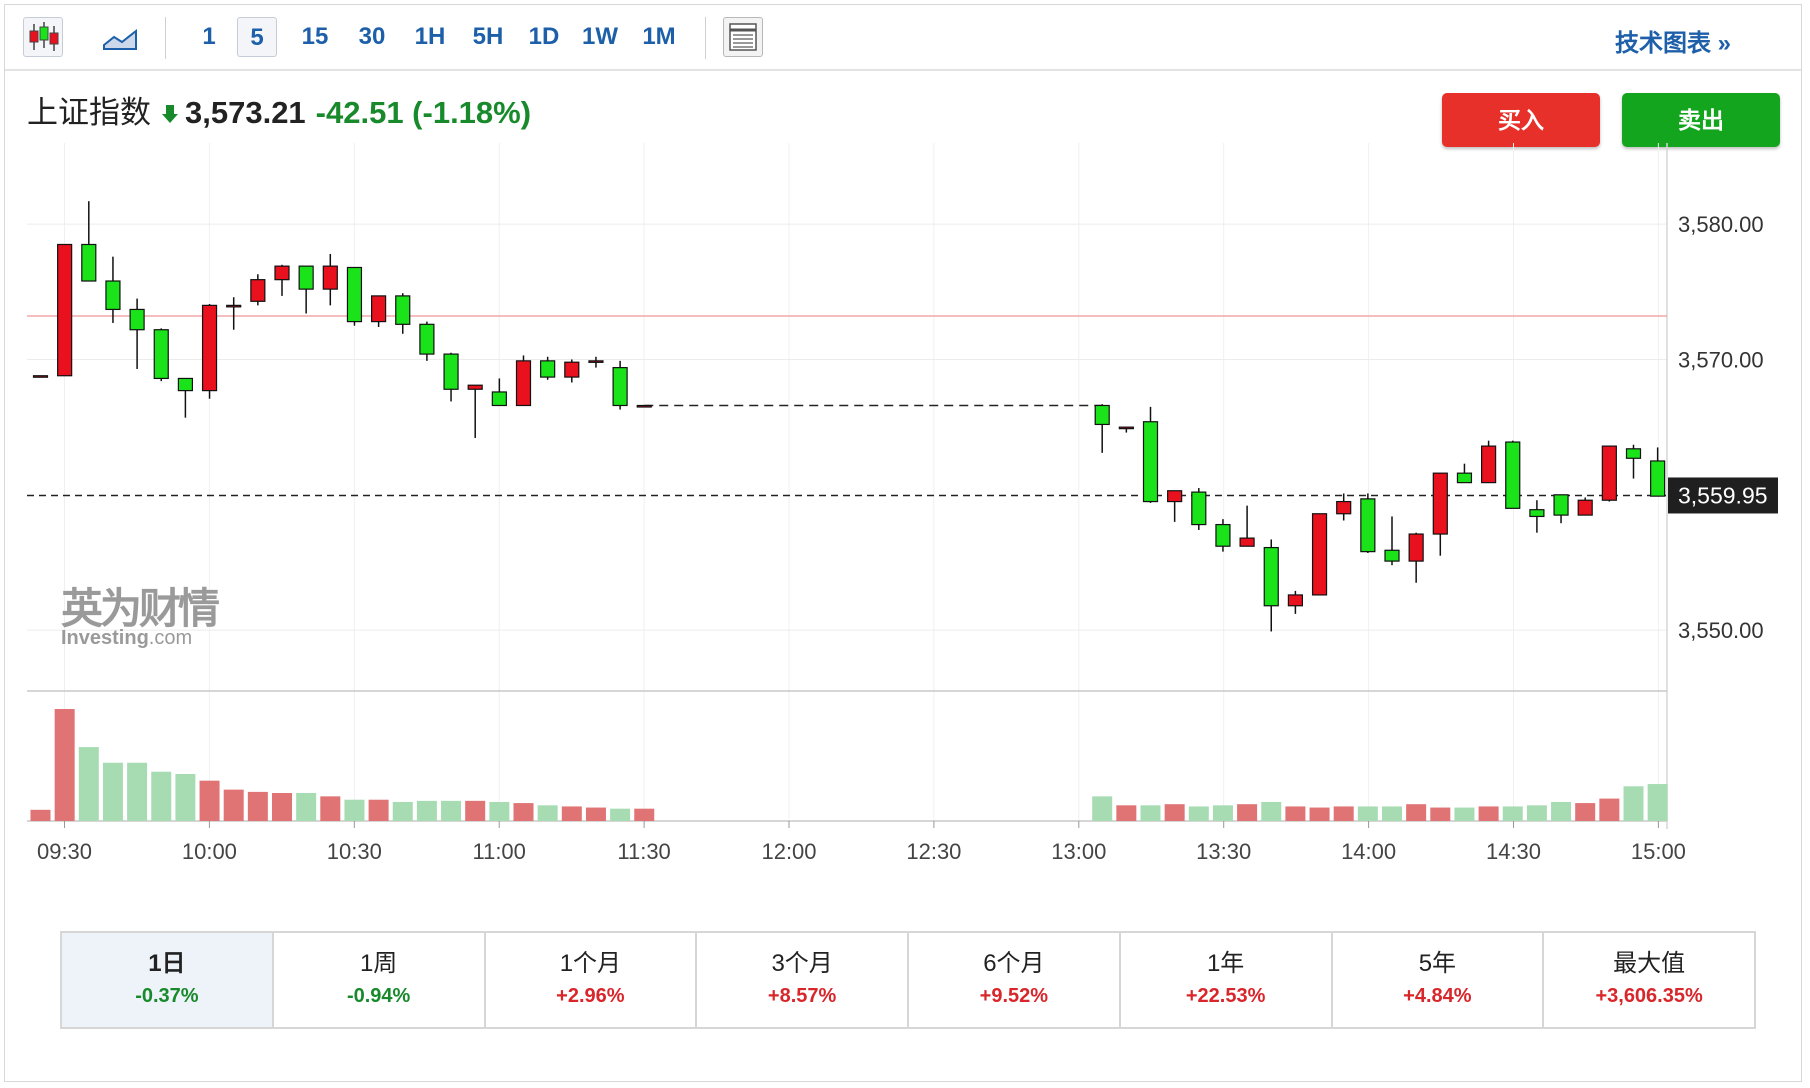 The height and width of the screenshot is (1088, 1810). Describe the element at coordinates (430, 36) in the screenshot. I see `interval-1h: 1H` at that location.